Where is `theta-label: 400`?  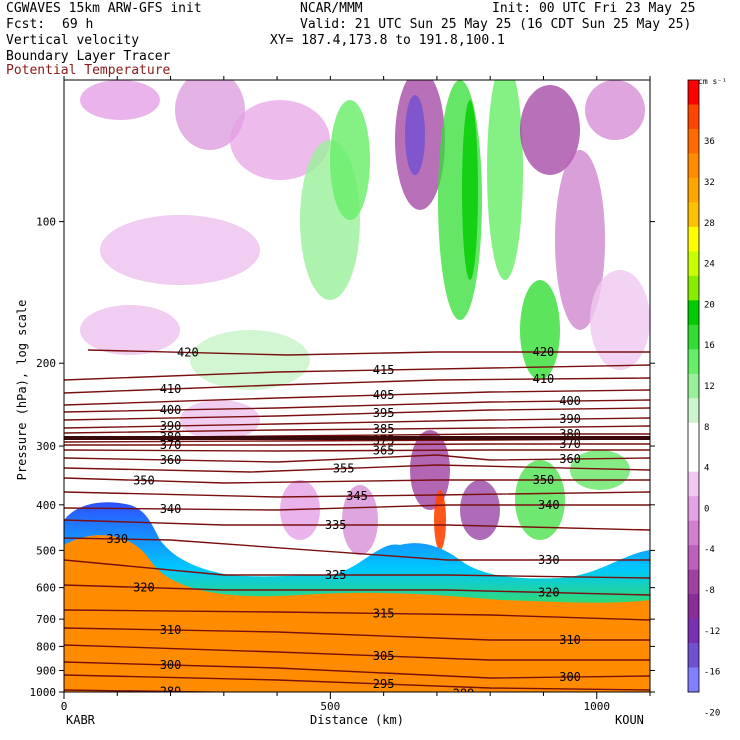
theta-label: 400 is located at coordinates (171, 410).